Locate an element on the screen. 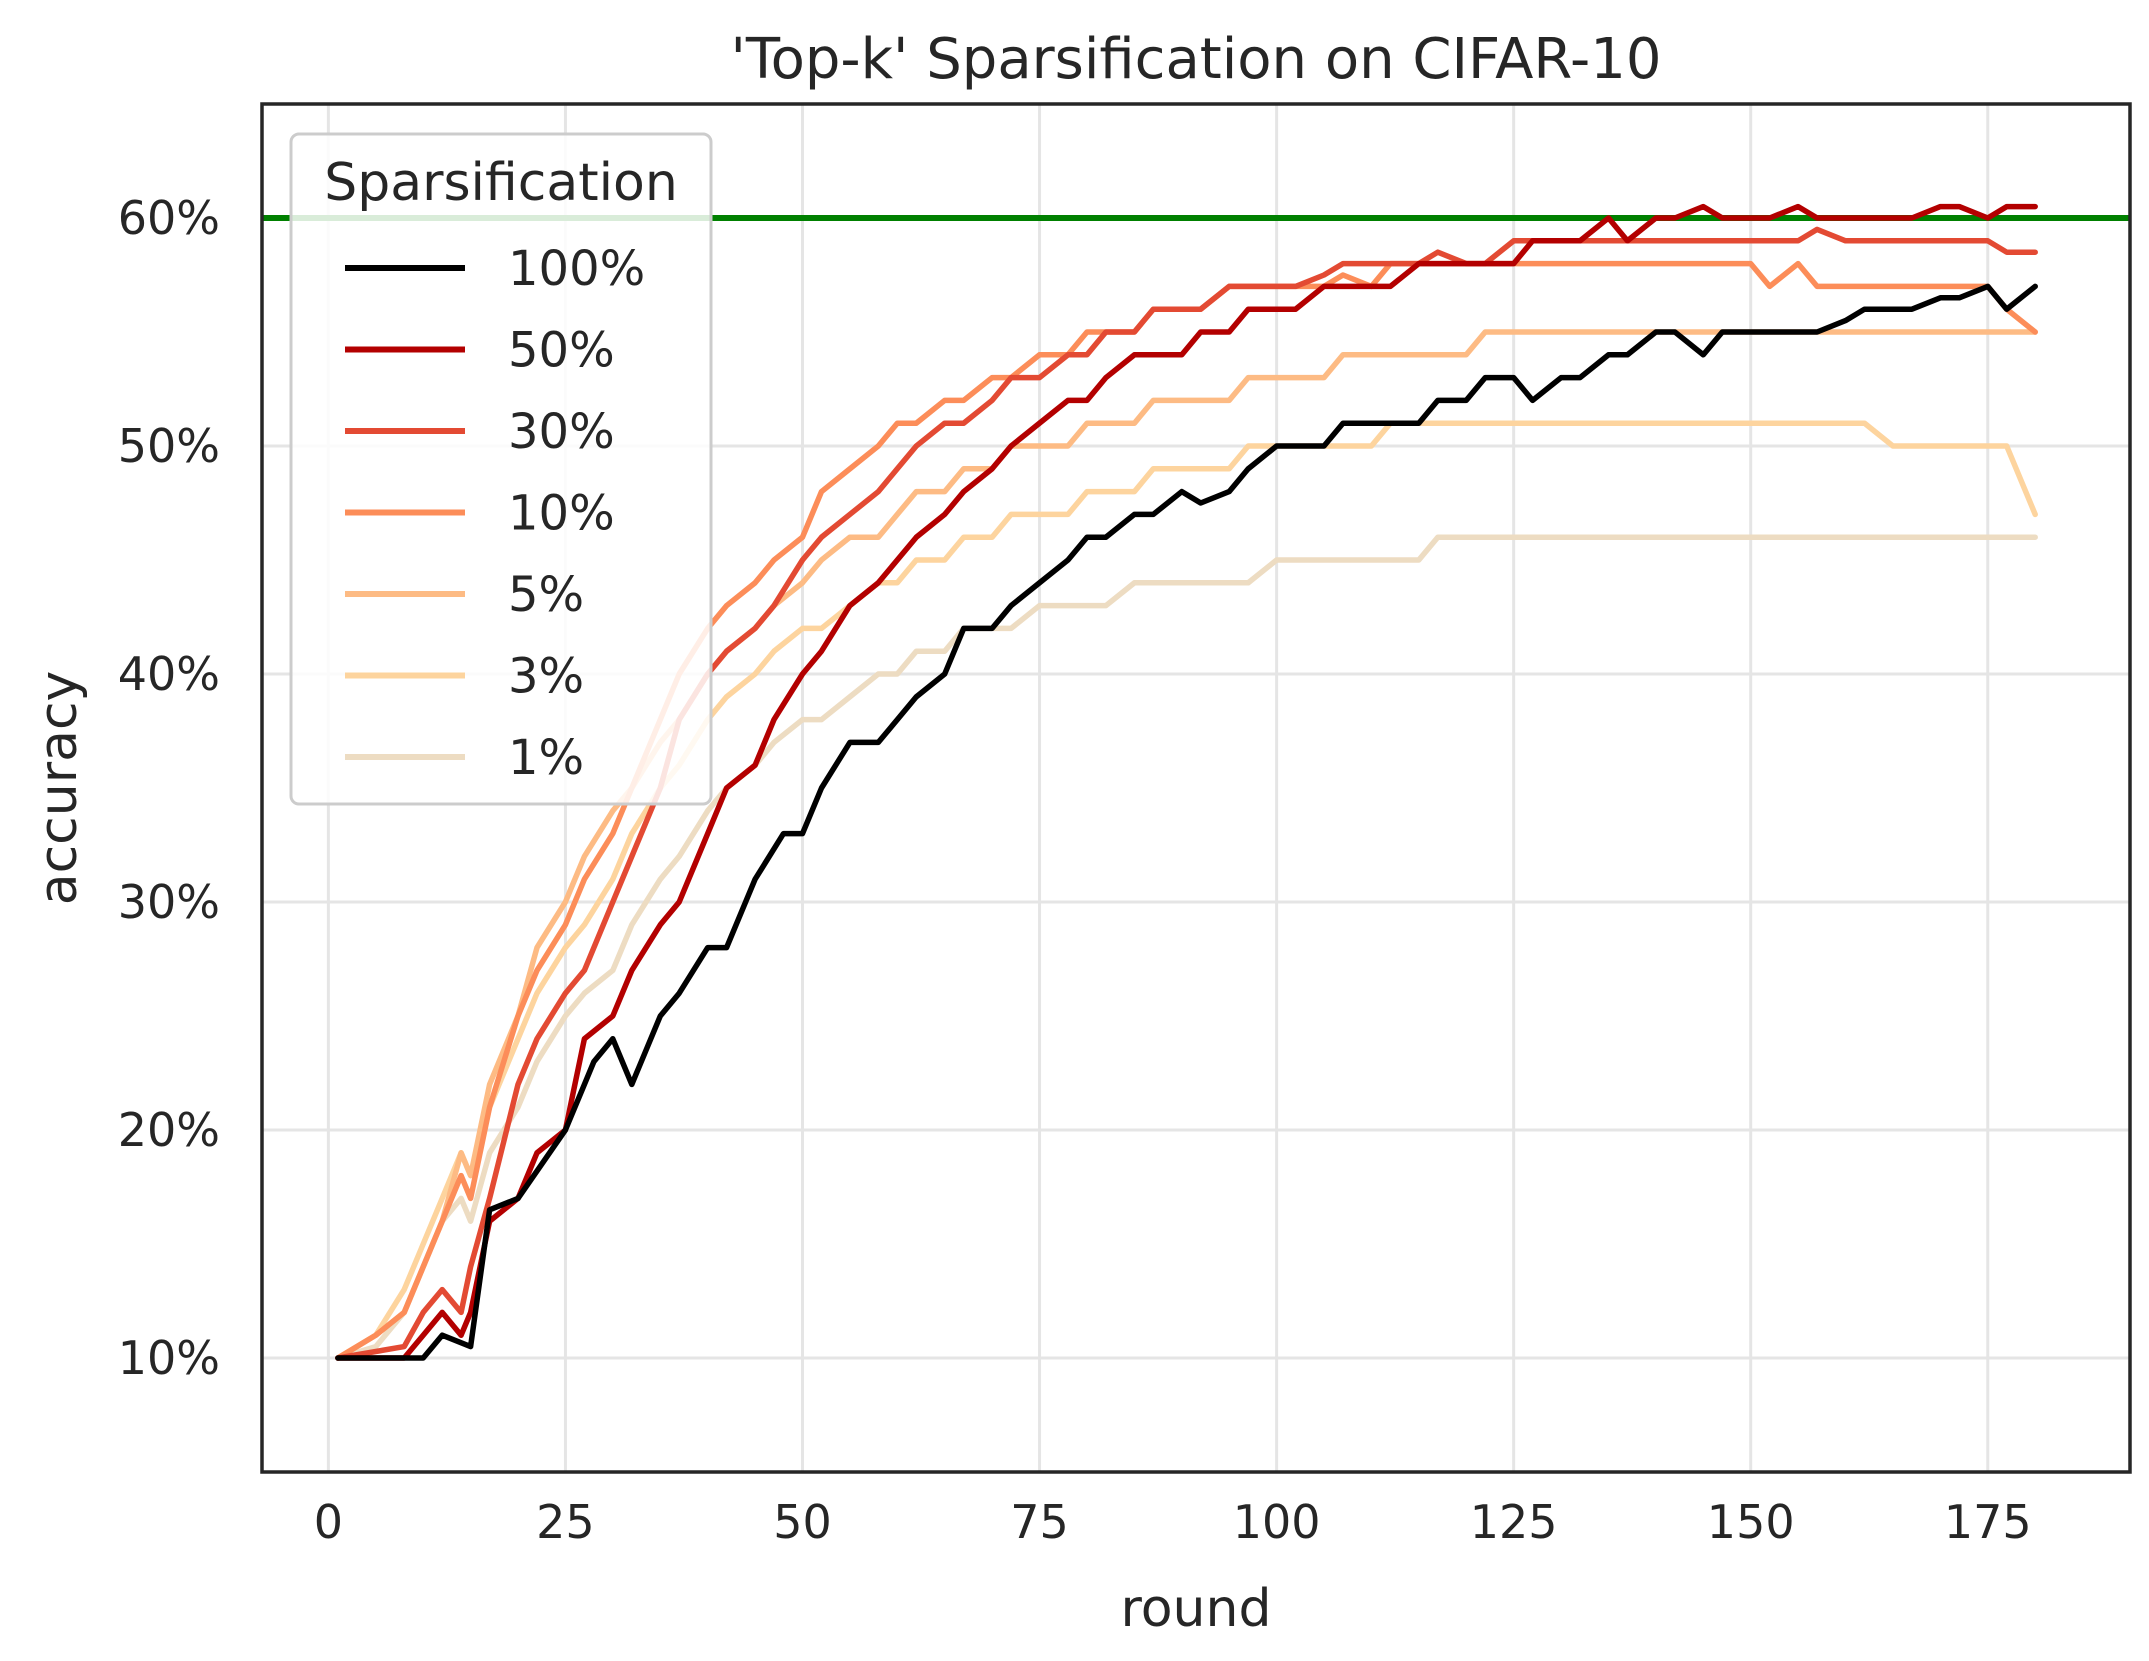 The image size is (2149, 1661). legend-label: 50% is located at coordinates (561, 351).